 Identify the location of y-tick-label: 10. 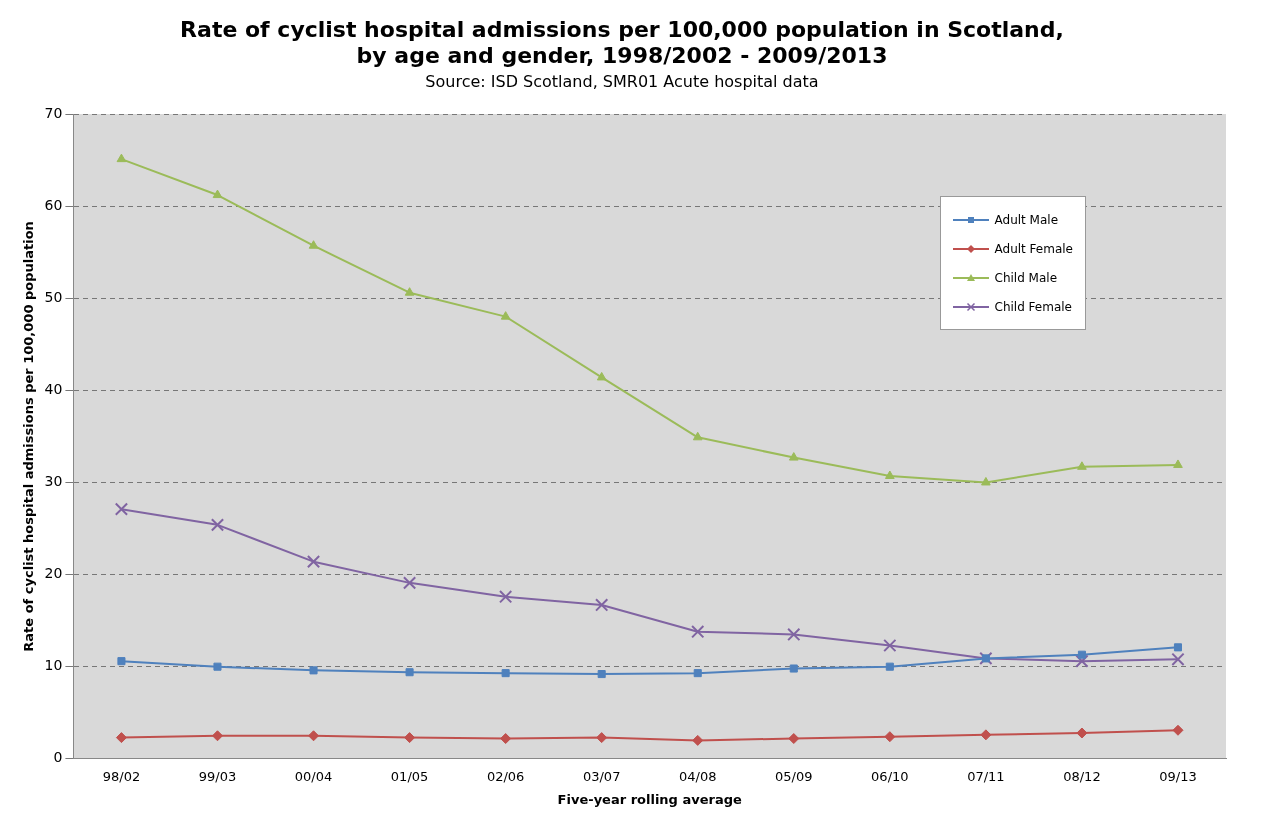
(53, 665).